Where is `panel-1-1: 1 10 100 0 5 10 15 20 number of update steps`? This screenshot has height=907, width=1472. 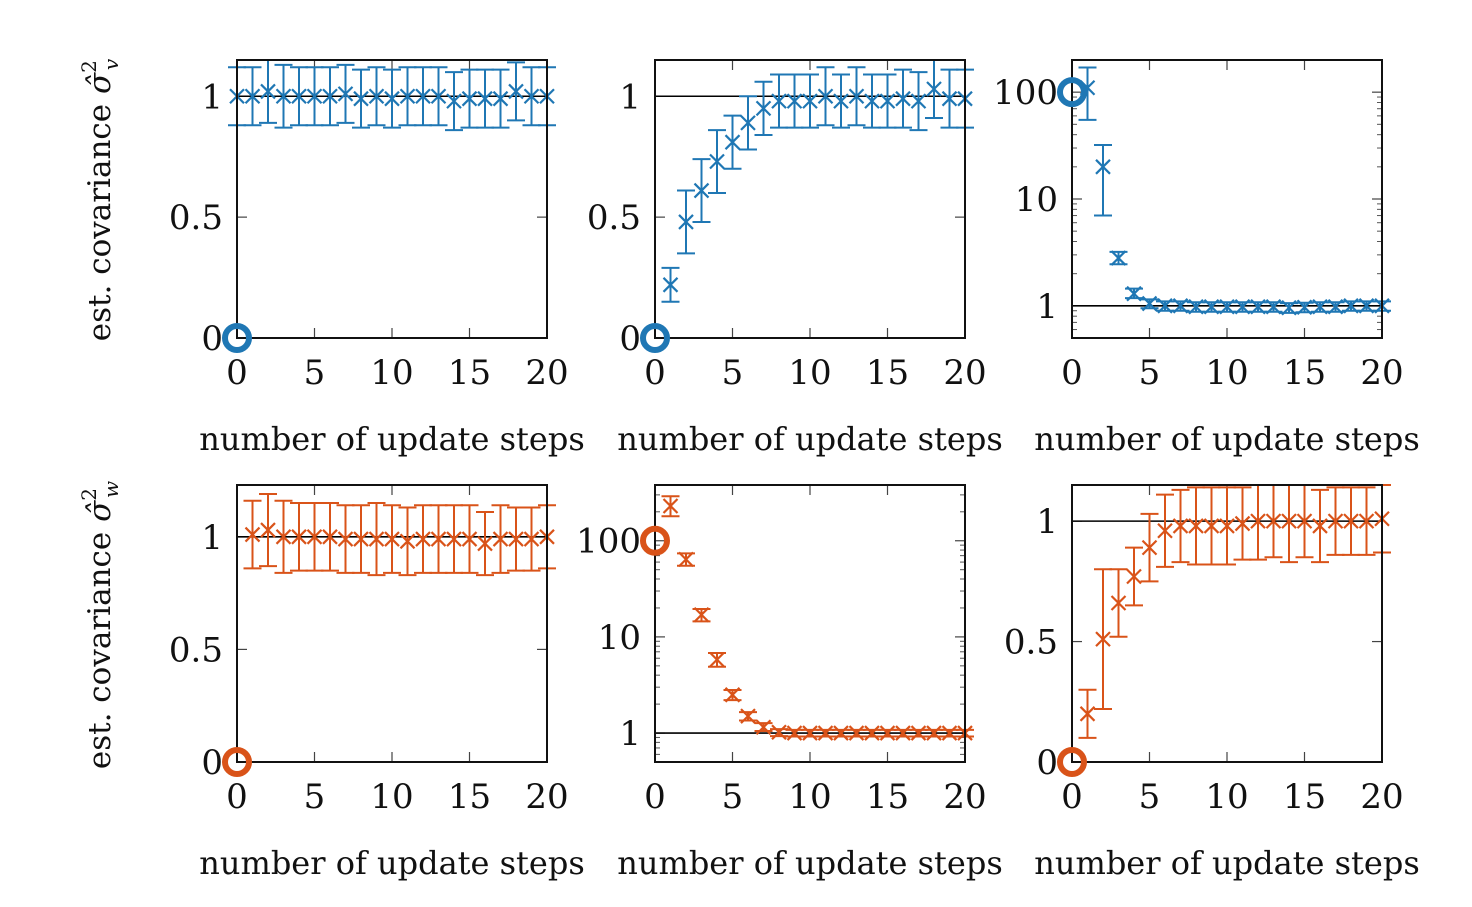
panel-1-1: 1 10 100 0 5 10 15 20 number of update steps is located at coordinates (789, 683).